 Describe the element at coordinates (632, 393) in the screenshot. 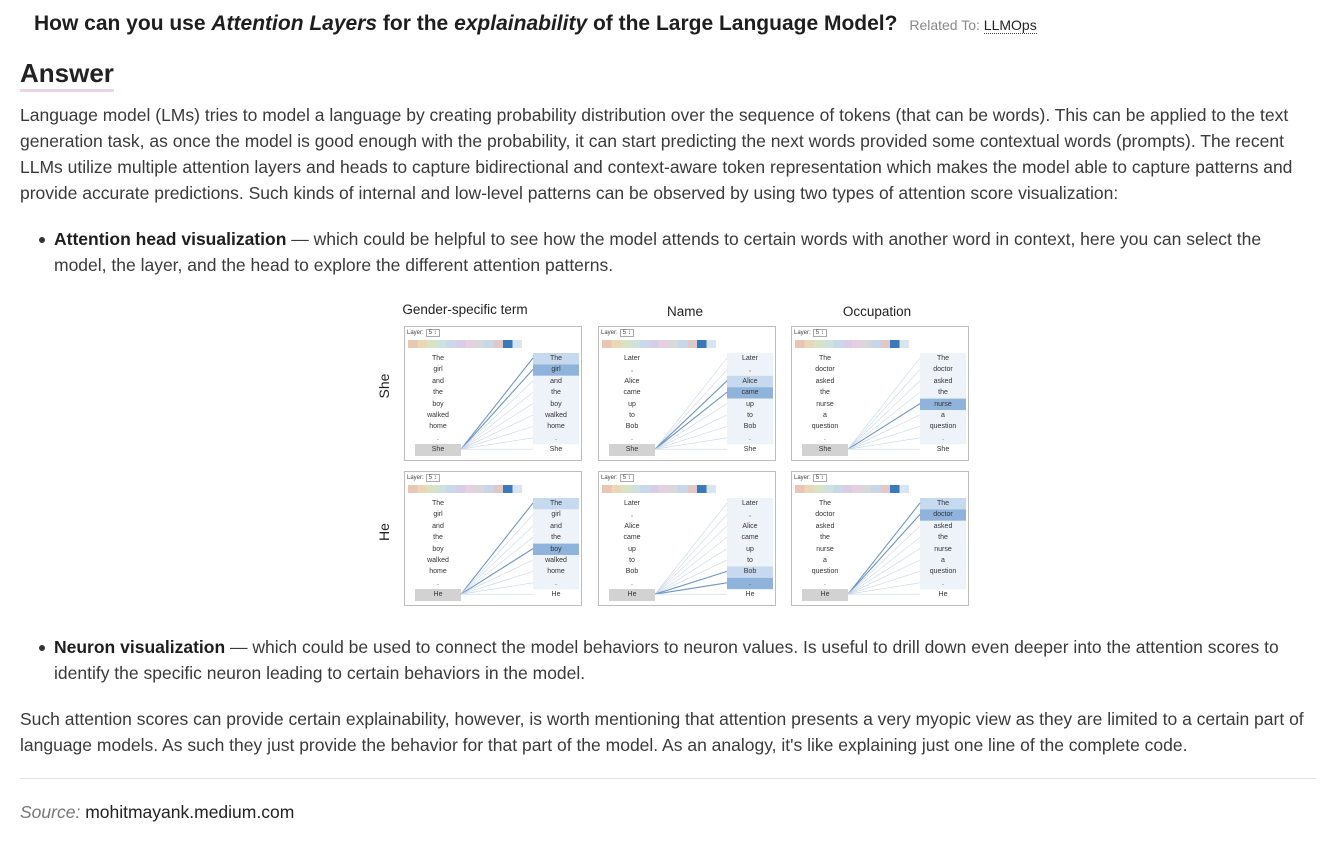

I see `token-left: came` at that location.